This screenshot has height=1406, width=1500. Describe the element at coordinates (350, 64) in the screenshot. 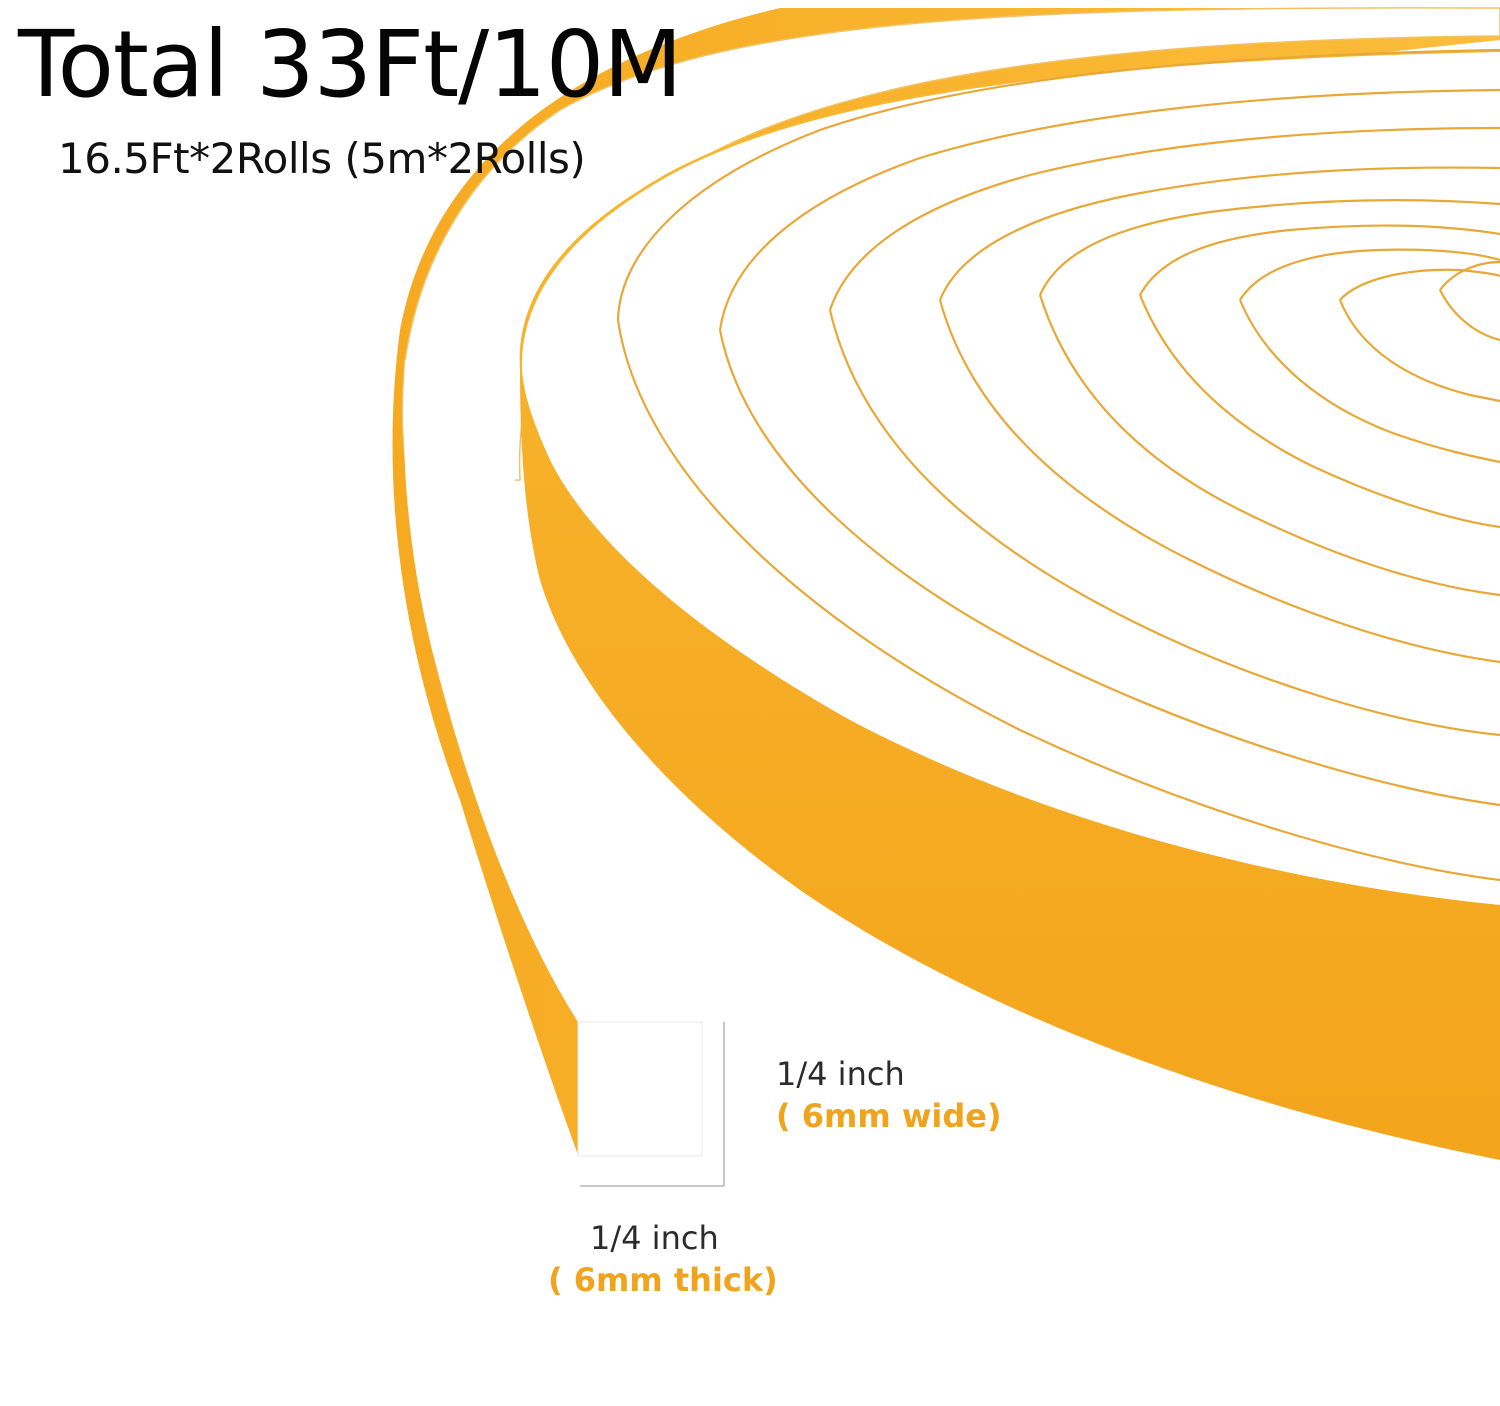

I see `headline-total-length: Total 33Ft/10M` at that location.